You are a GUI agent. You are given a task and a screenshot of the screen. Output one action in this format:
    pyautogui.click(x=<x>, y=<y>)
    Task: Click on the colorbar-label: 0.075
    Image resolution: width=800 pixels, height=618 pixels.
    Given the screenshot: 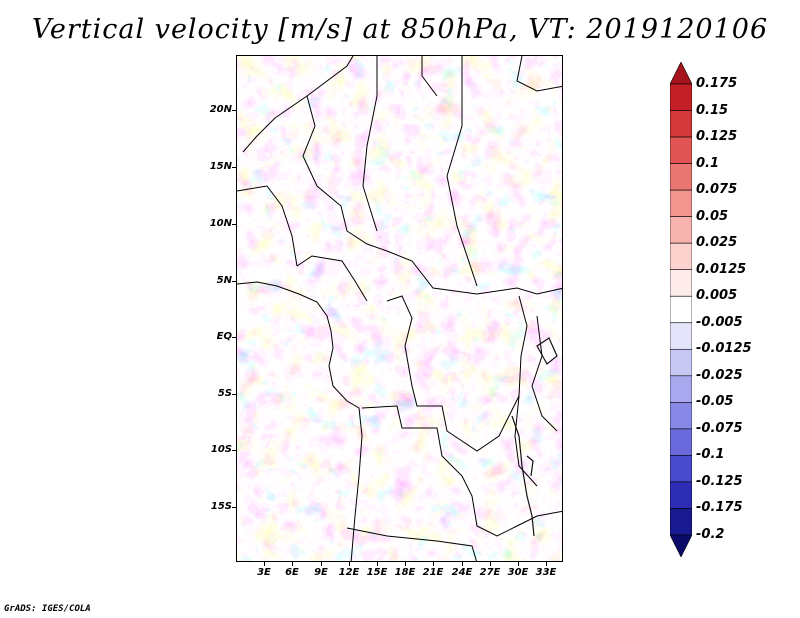 What is the action you would take?
    pyautogui.click(x=717, y=190)
    